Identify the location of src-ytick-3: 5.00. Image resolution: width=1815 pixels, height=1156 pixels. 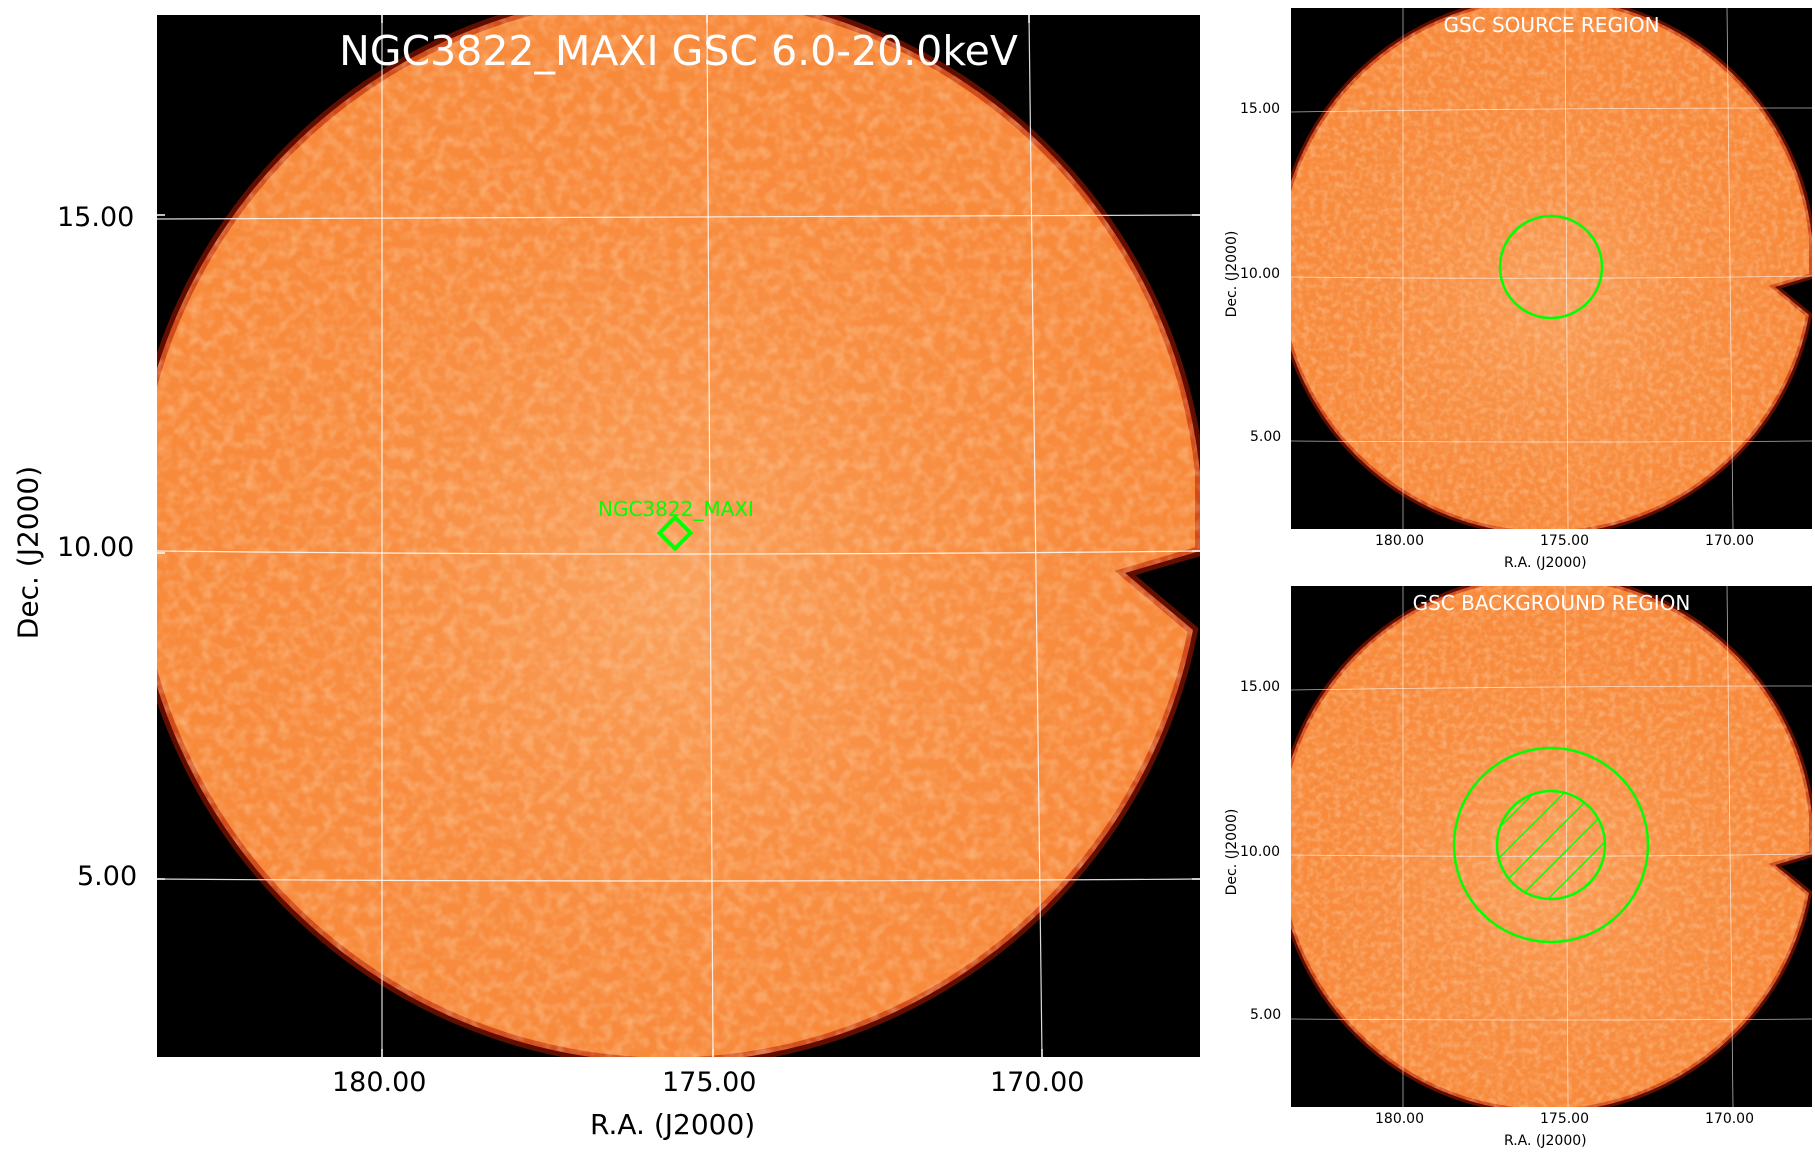
(1266, 437).